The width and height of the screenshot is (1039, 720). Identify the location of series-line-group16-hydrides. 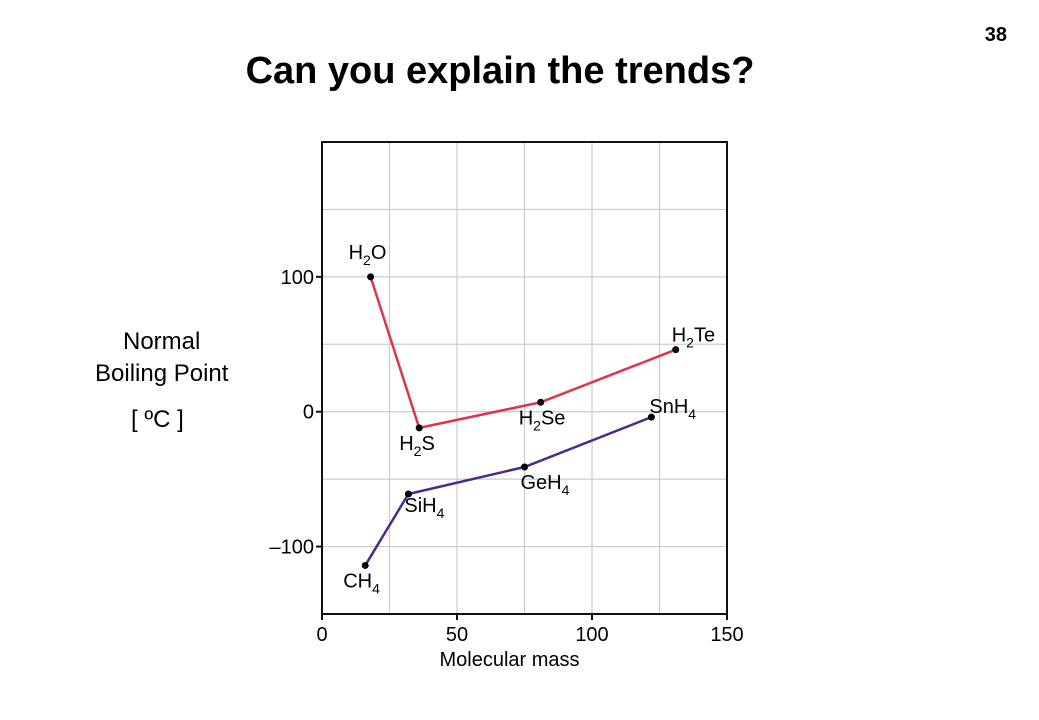
(523, 353).